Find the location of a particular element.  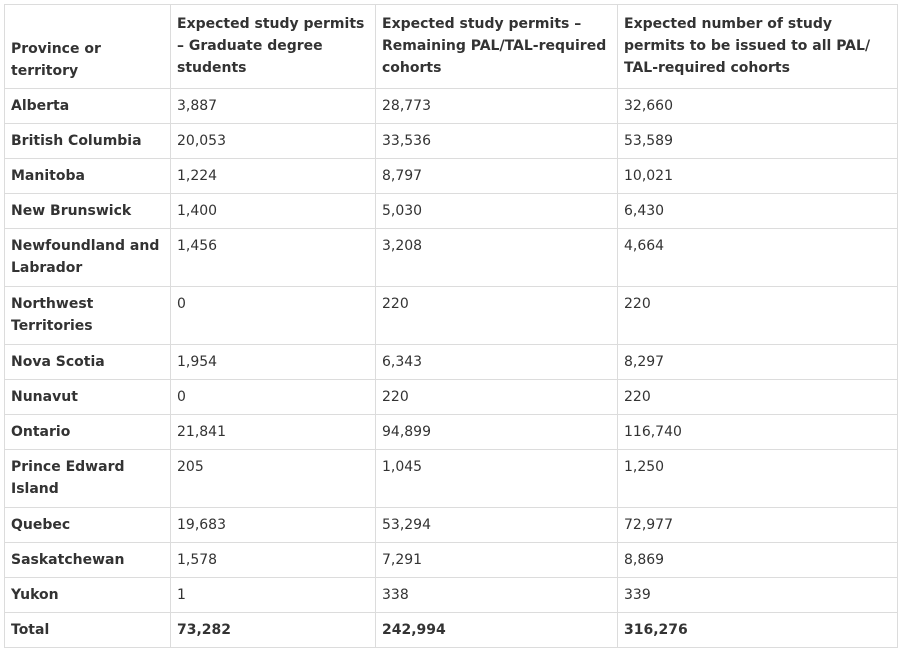

province-cell: Nunavut is located at coordinates (87, 397).